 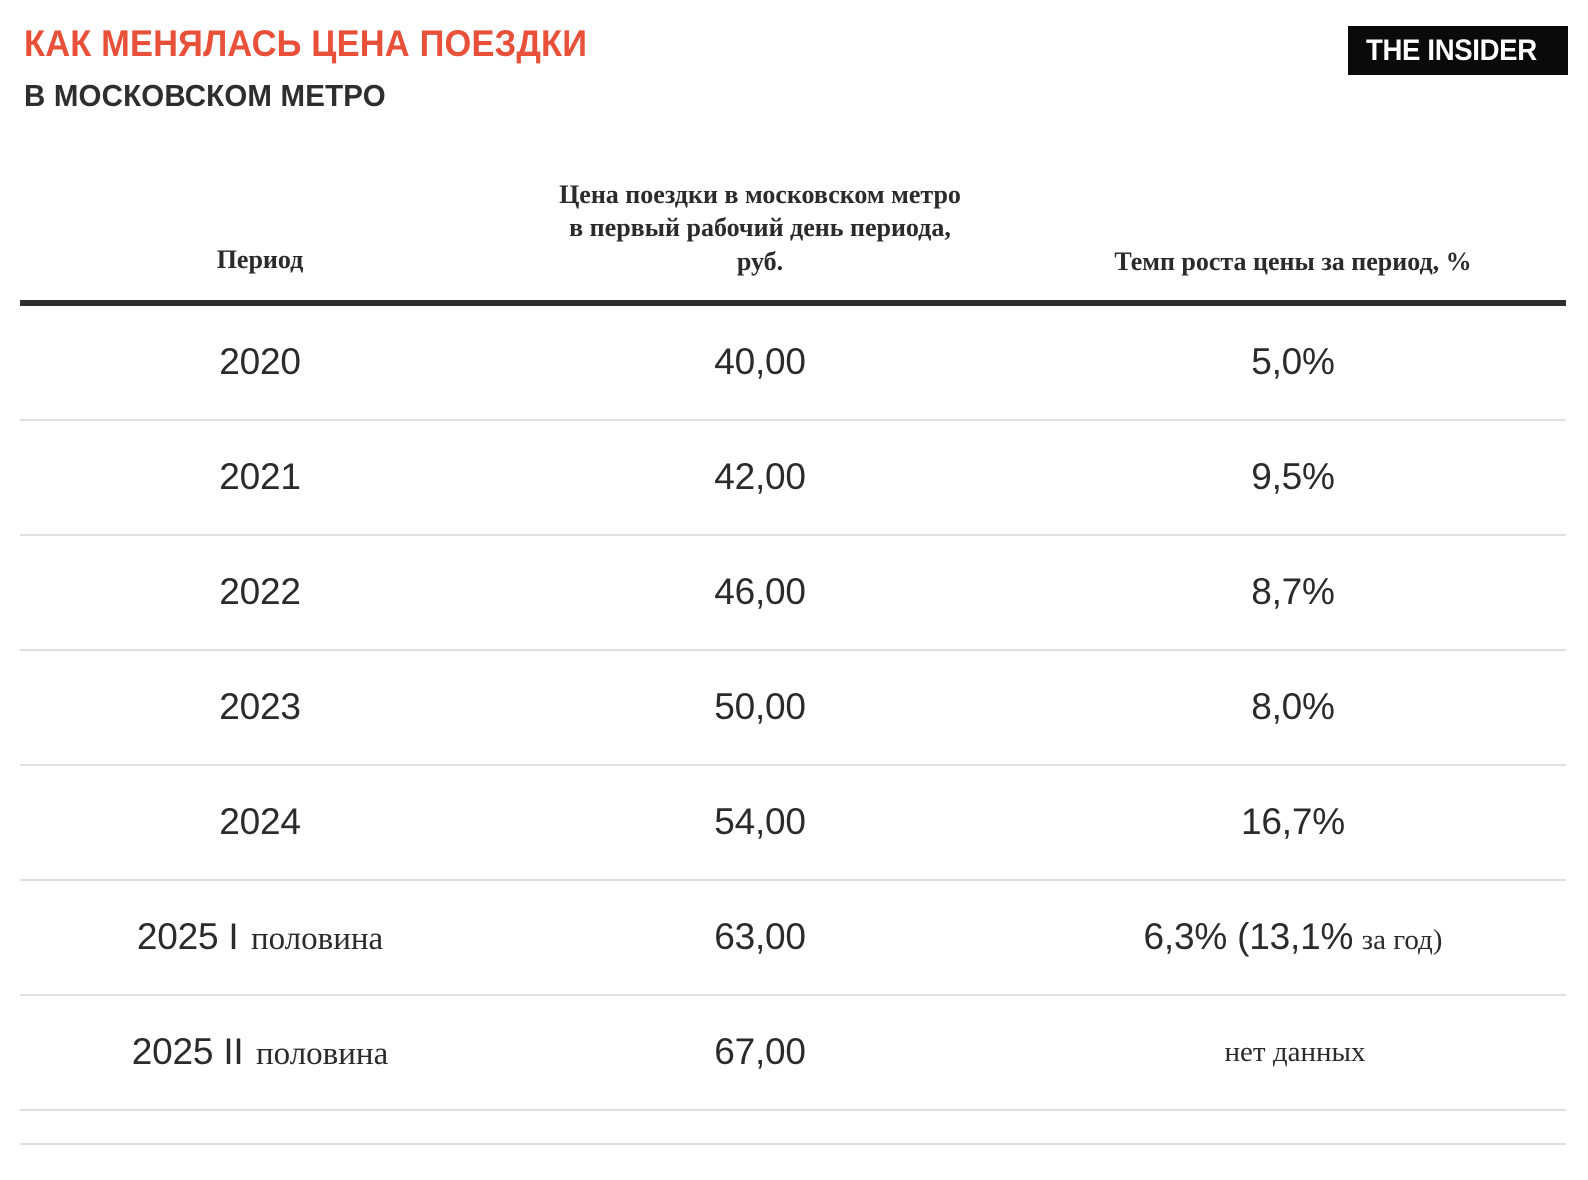 I want to click on cell-growth: 6,3% (13,1% за год), so click(x=1293, y=937).